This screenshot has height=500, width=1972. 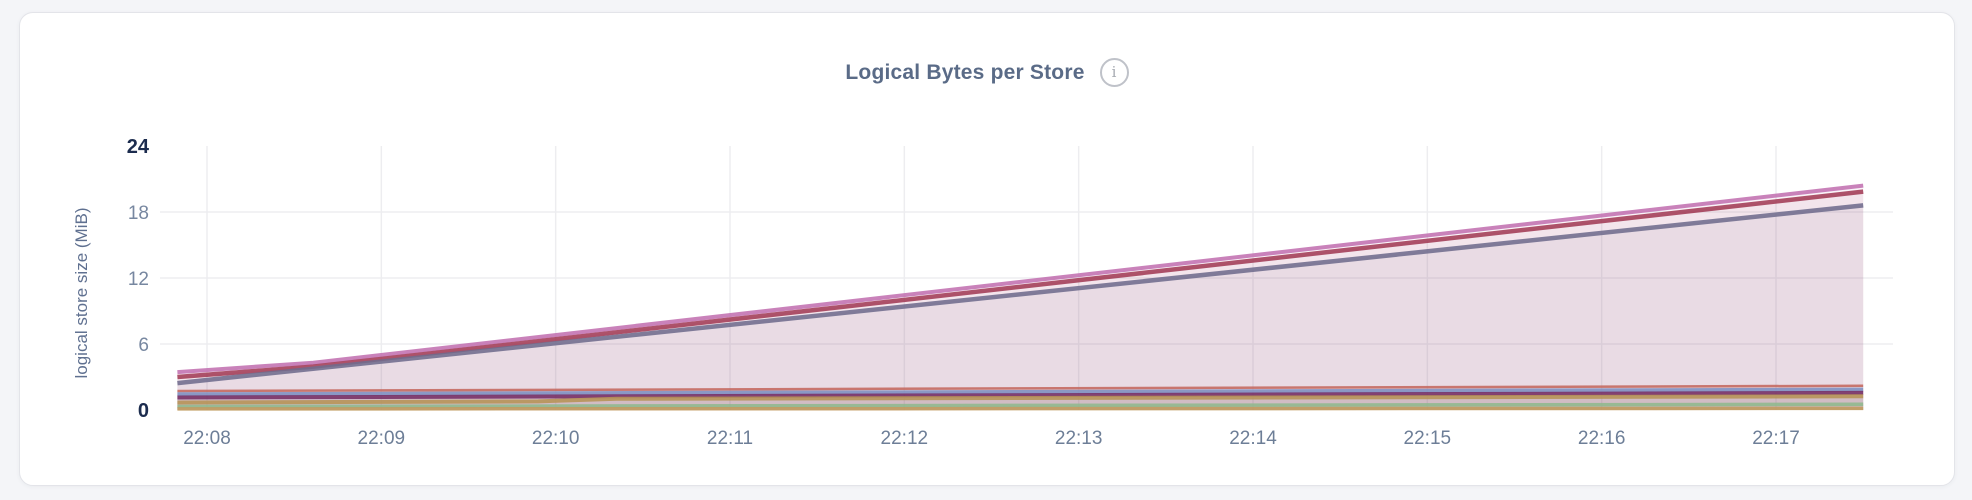 I want to click on x-tick-label: 22:15, so click(x=1428, y=438).